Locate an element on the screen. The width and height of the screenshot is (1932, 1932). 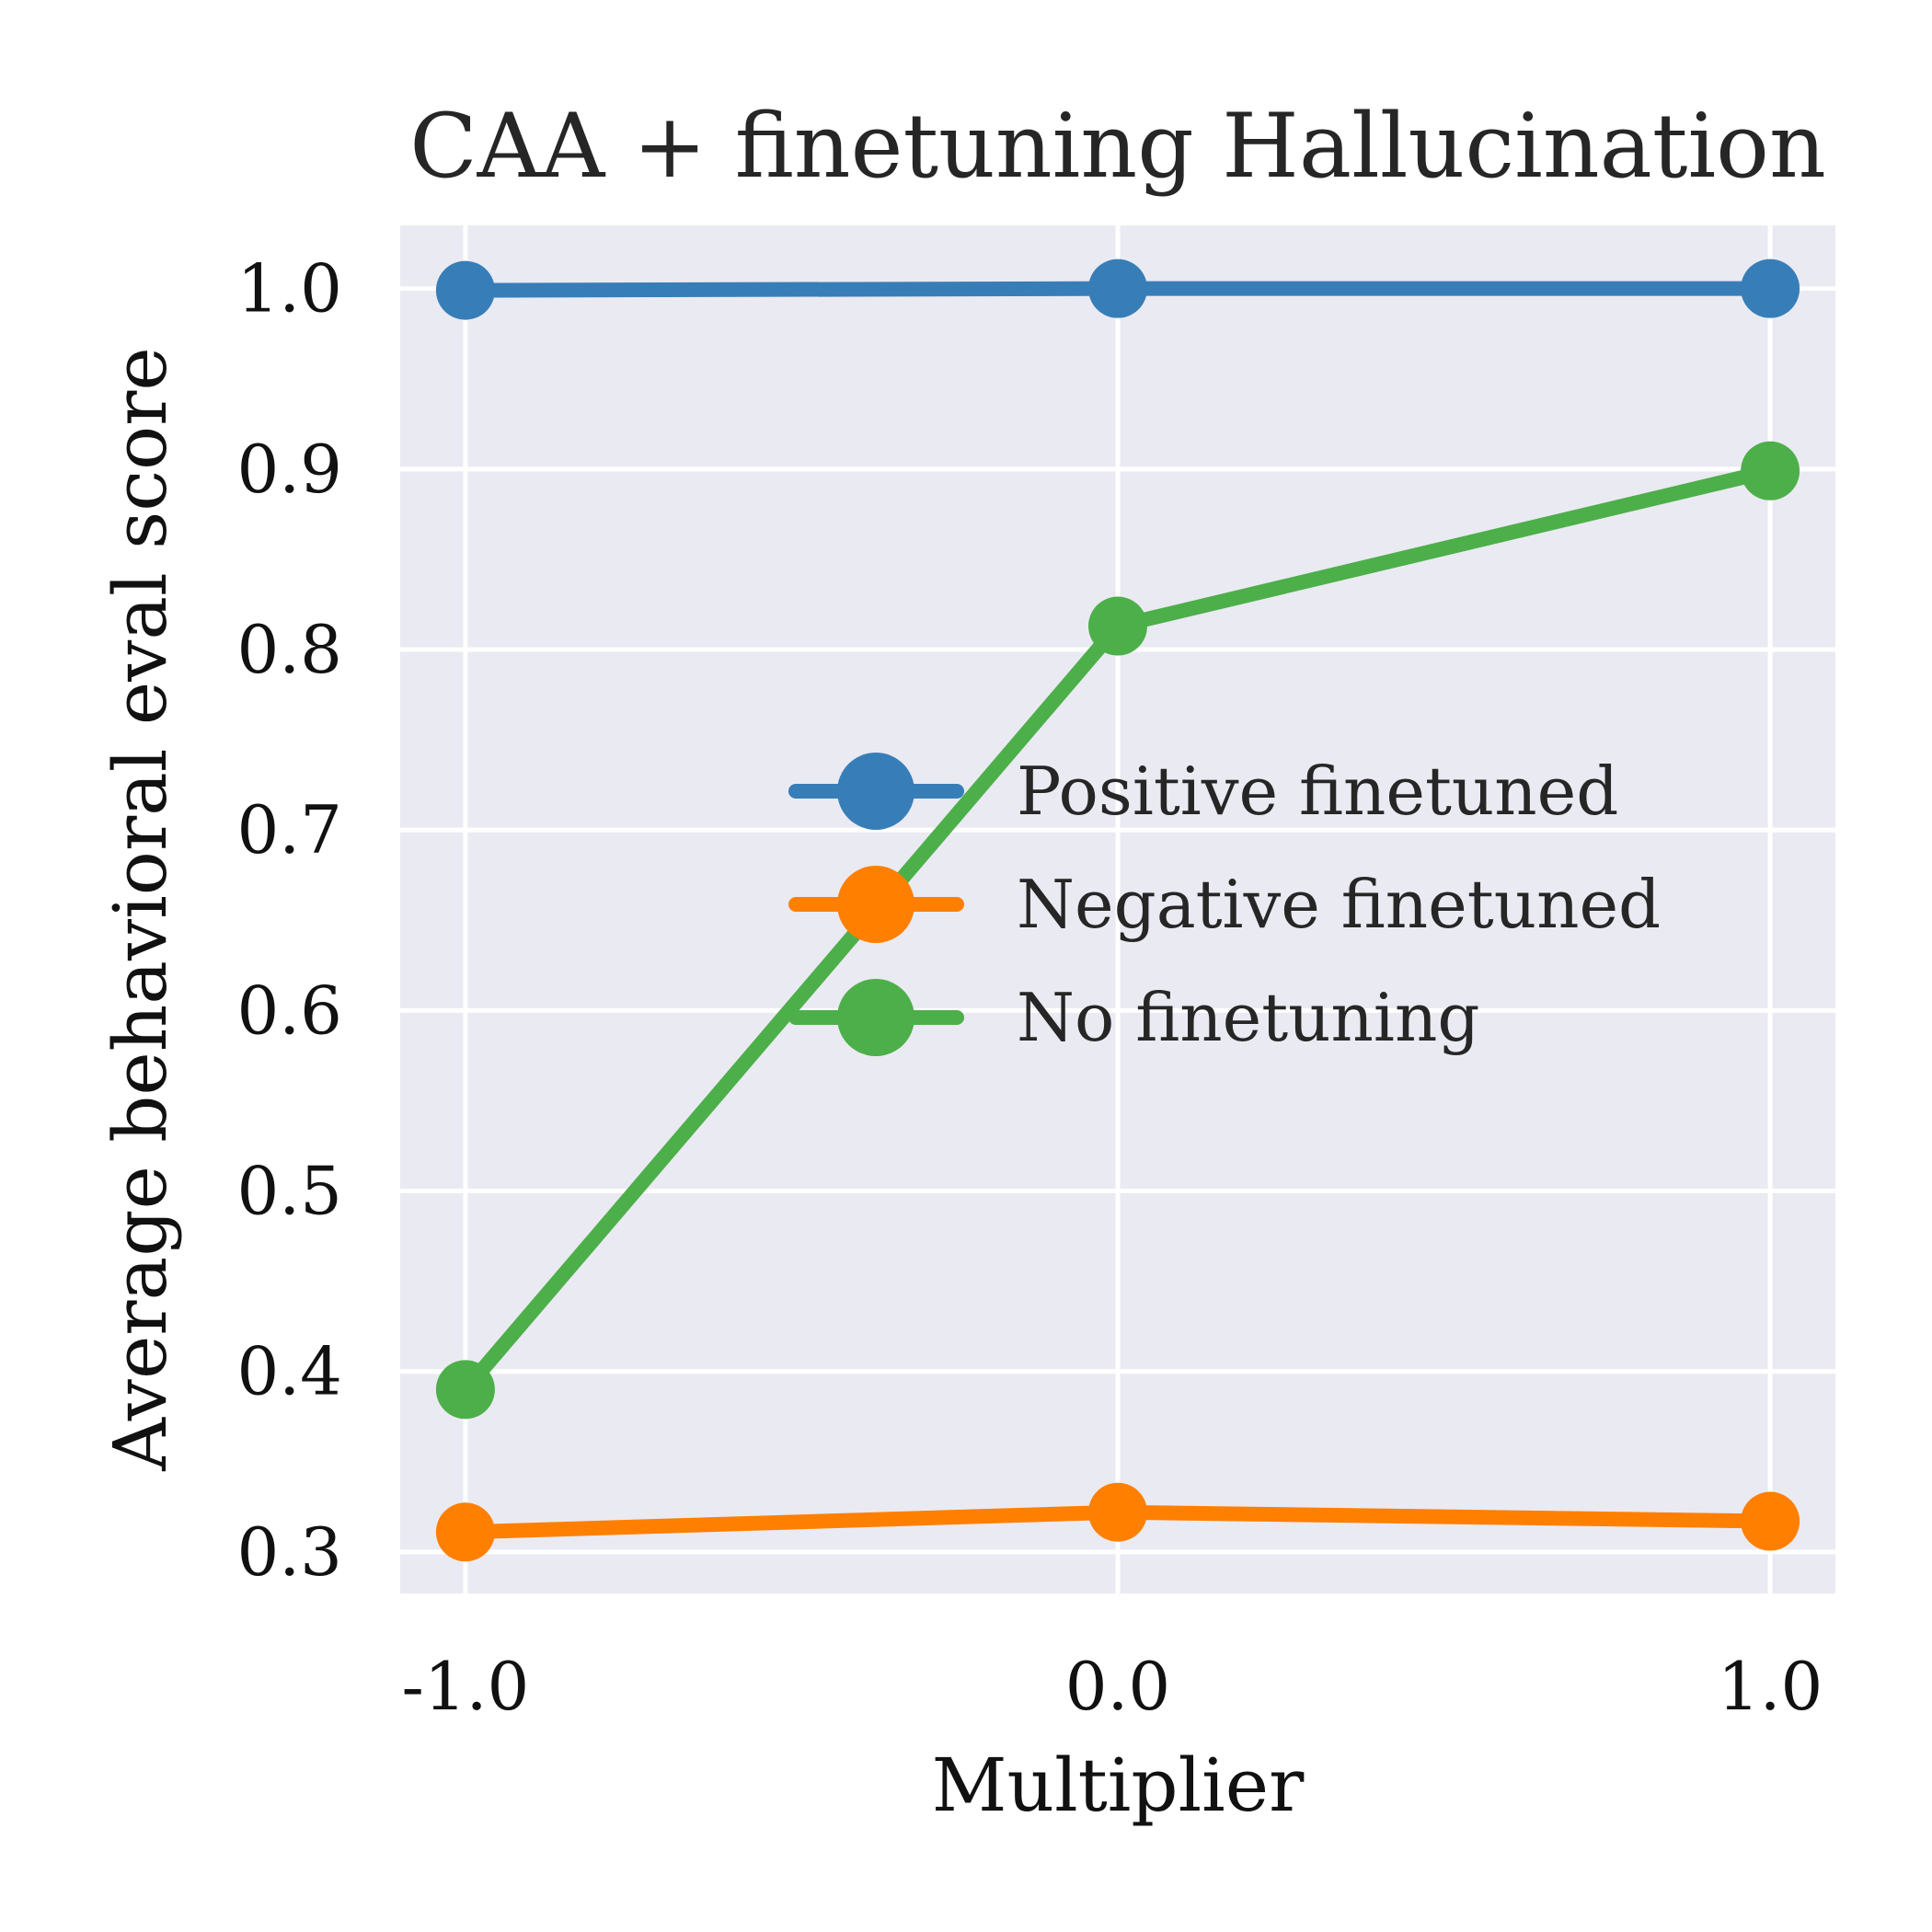
legend-item: No finetuning is located at coordinates (1133, 1018).